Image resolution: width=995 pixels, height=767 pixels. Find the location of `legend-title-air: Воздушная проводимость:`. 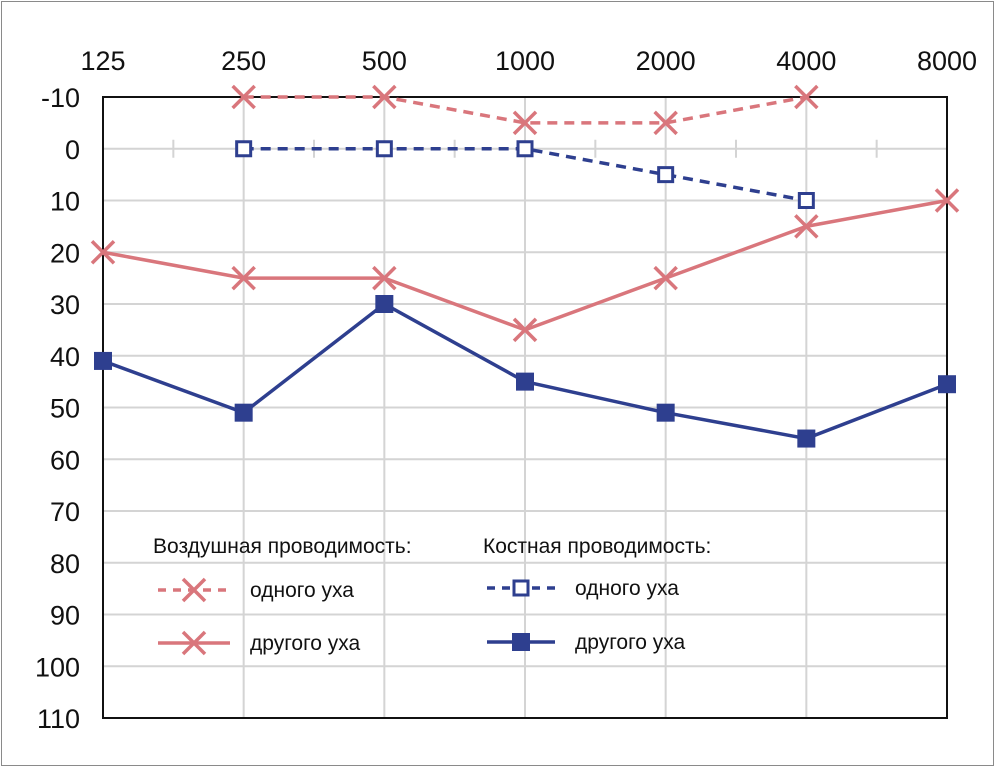

legend-title-air: Воздушная проводимость: is located at coordinates (282, 546).